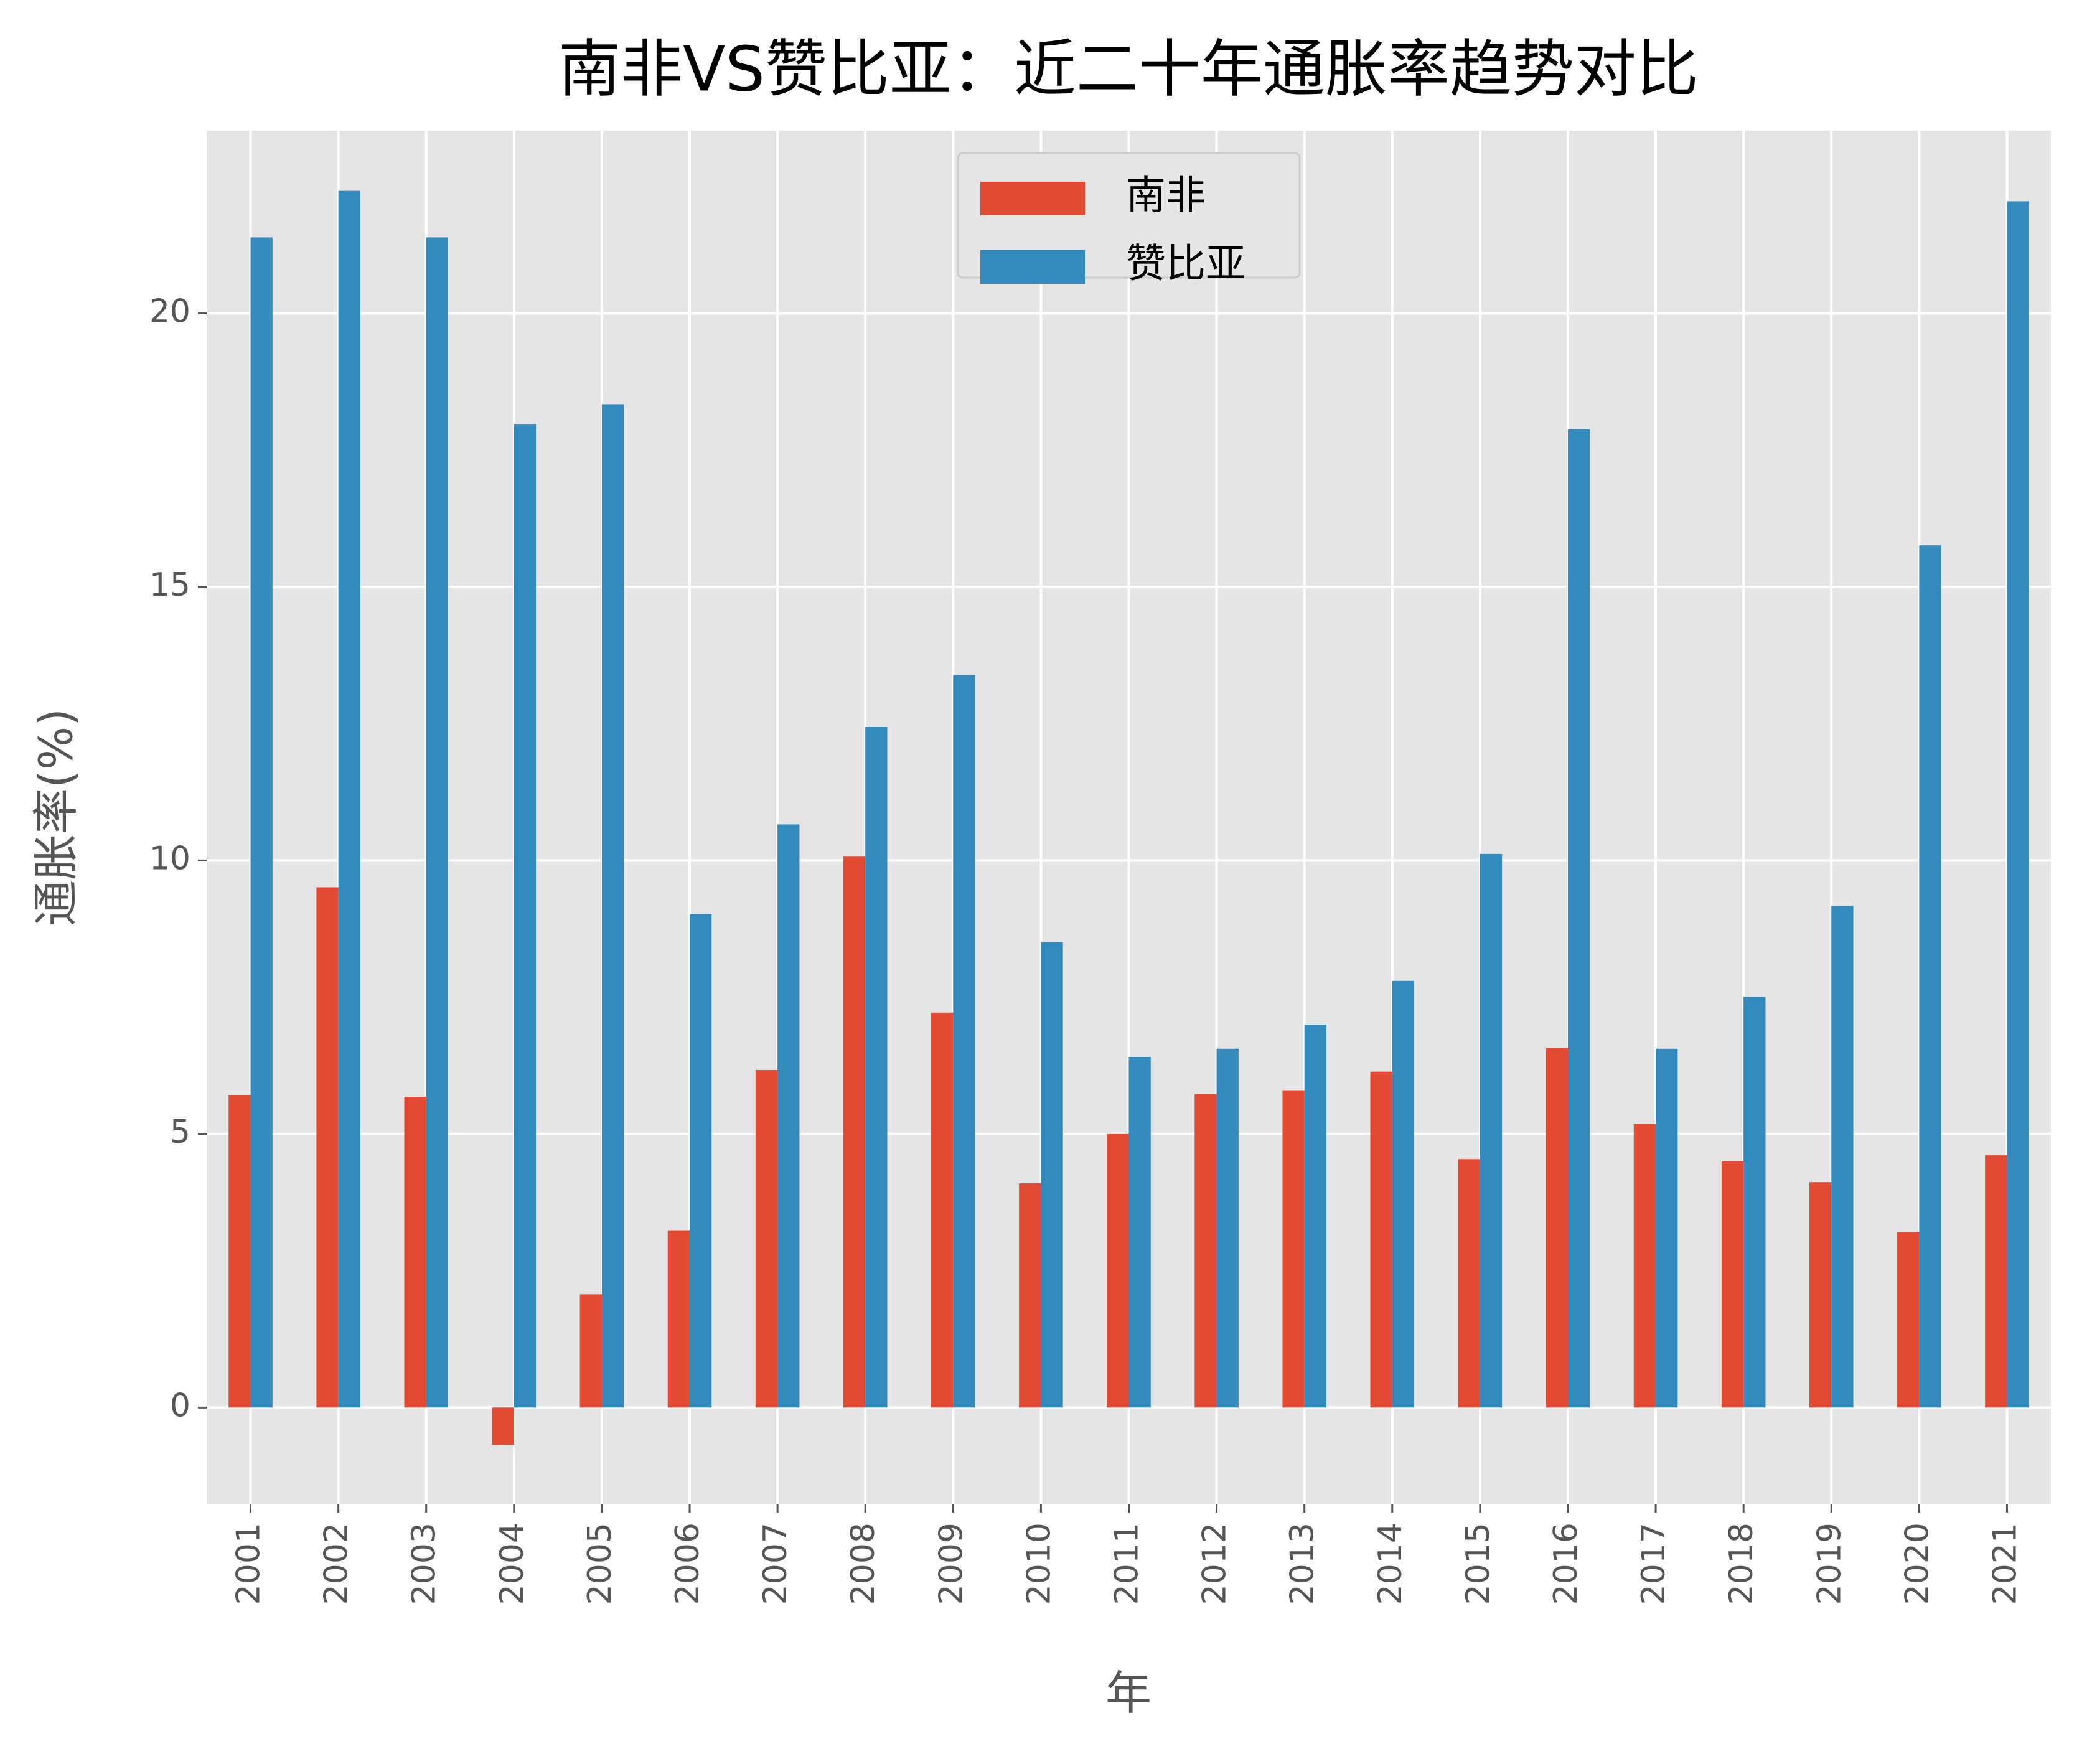  What do you see at coordinates (1302, 1563) in the screenshot?
I see `x-tick-label: 2013` at bounding box center [1302, 1563].